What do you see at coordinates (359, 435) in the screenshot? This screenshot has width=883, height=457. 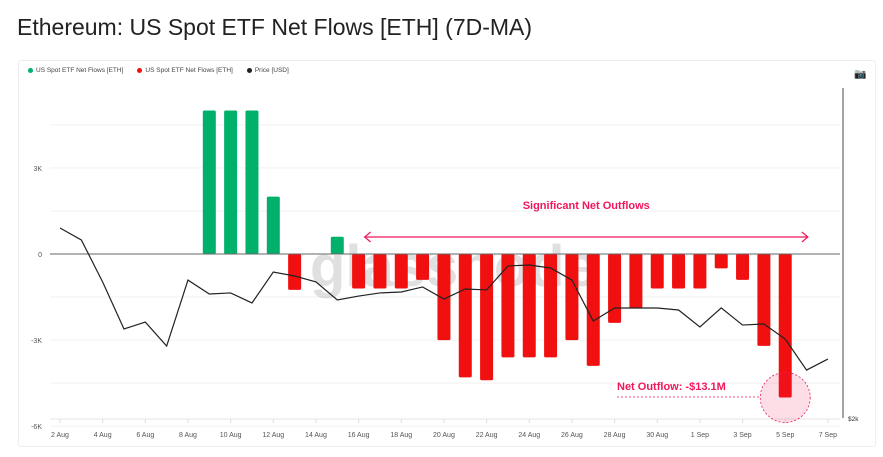 I see `x-tick-label: 16 Aug` at bounding box center [359, 435].